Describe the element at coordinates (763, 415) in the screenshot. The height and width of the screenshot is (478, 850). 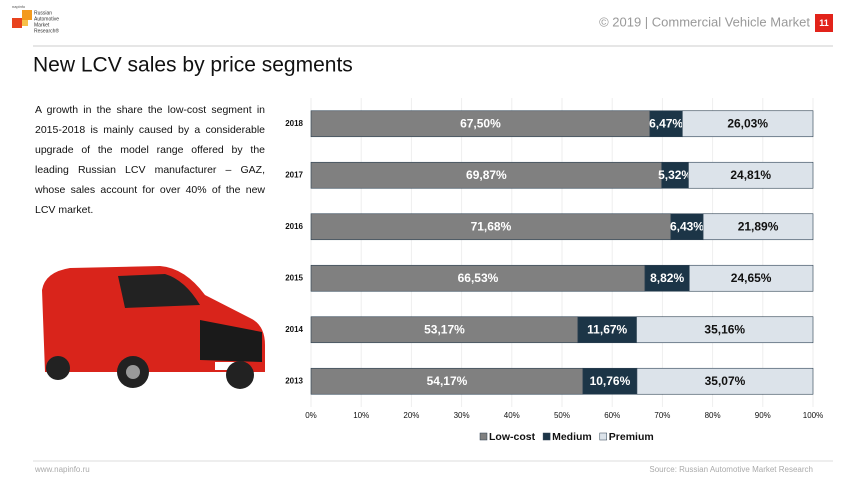
I see `x-tick-label: 90%` at that location.